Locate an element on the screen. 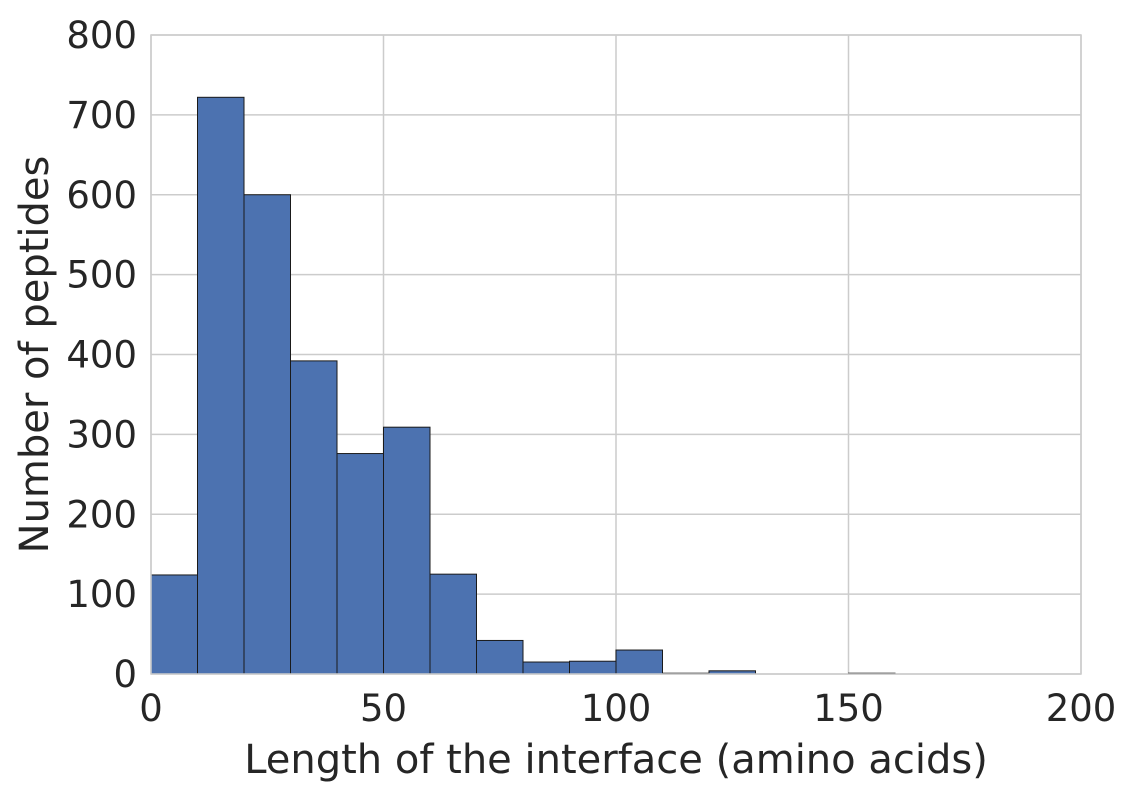 Image resolution: width=1128 pixels, height=802 pixels. x-tick-label: 50 is located at coordinates (383, 708).